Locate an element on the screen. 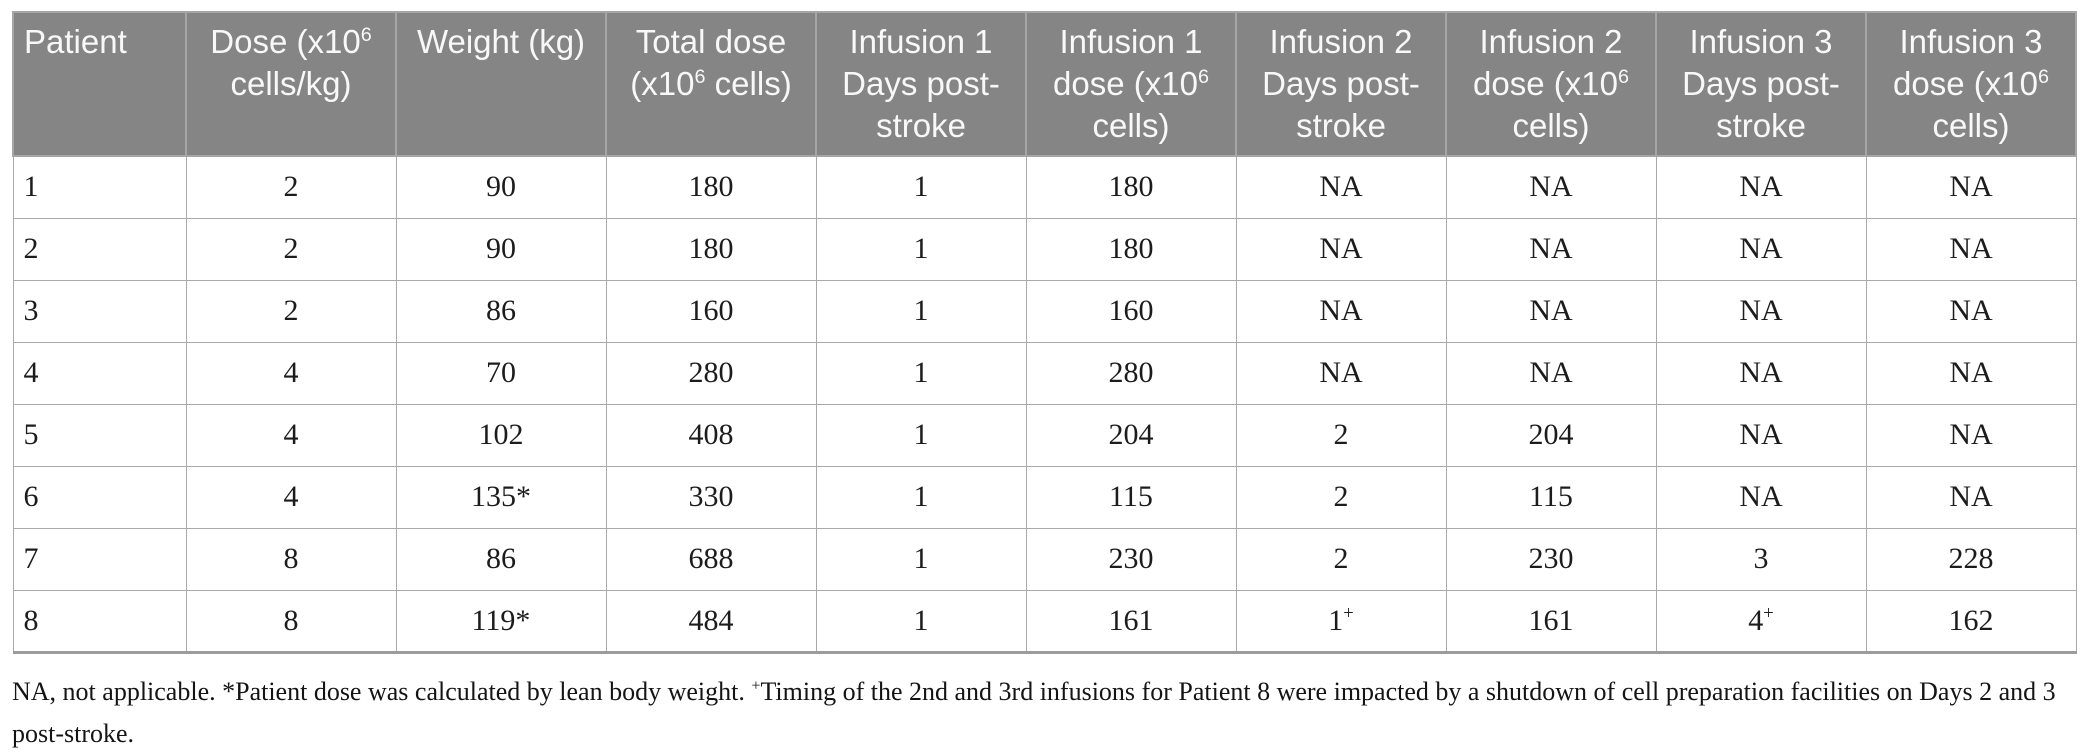 This screenshot has width=2086, height=753. cell-inf1_dose: 230 is located at coordinates (1131, 559).